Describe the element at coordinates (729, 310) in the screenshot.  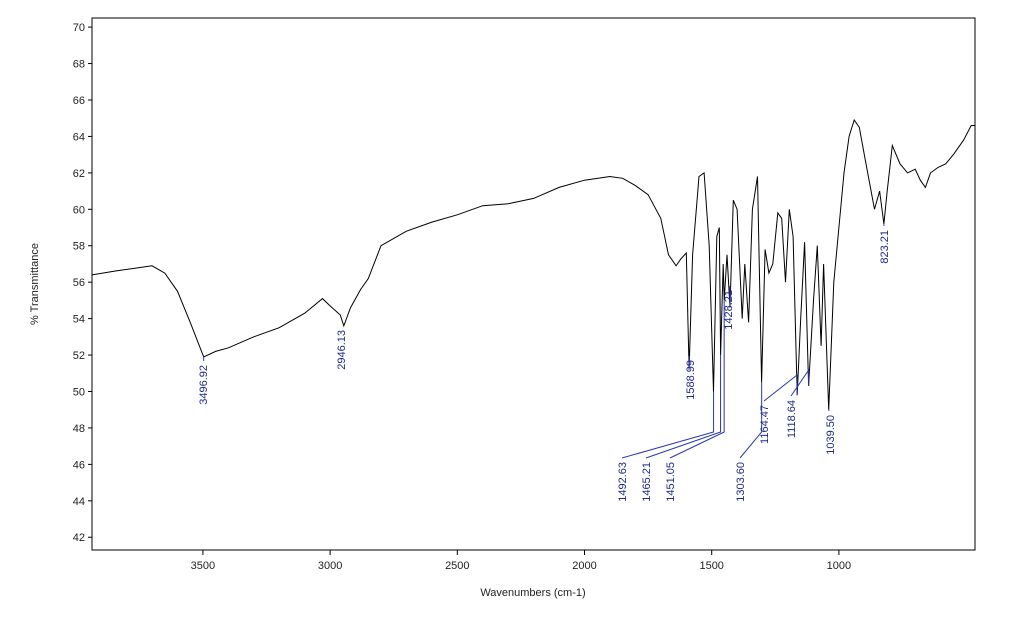
I see `peak-label: 1428.21` at that location.